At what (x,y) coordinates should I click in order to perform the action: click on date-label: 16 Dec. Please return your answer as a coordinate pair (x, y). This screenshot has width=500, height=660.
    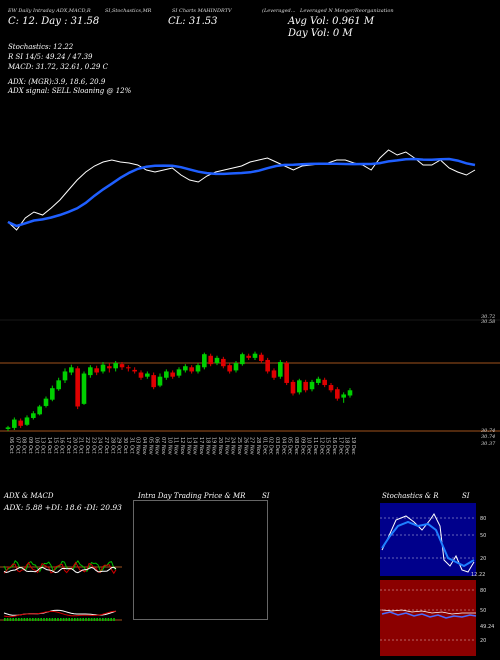
    Looking at the image, I should click on (334, 446).